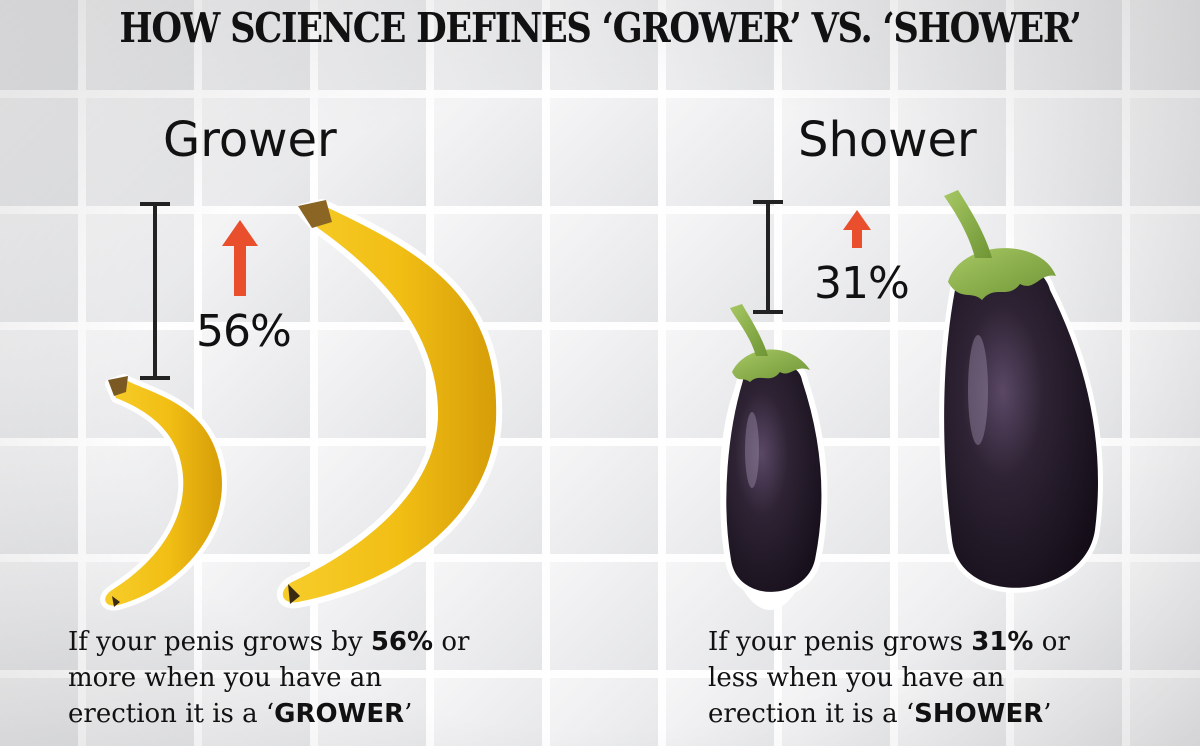 The image size is (1200, 746). Describe the element at coordinates (856, 678) in the screenshot. I see `shower-caption-line-2: less when you have an` at that location.